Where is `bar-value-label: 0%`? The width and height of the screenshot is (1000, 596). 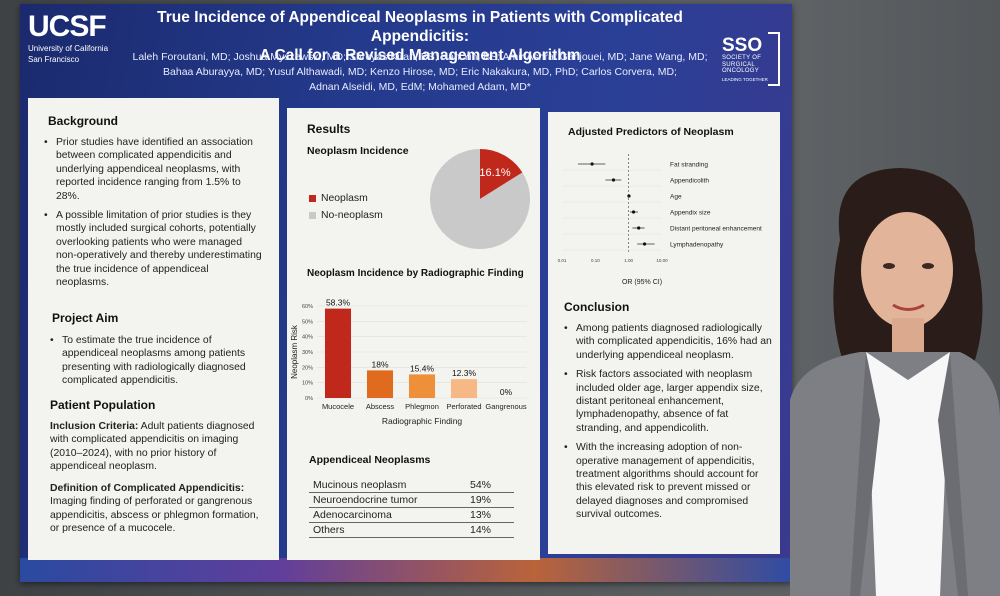 bar-value-label: 0% is located at coordinates (506, 392).